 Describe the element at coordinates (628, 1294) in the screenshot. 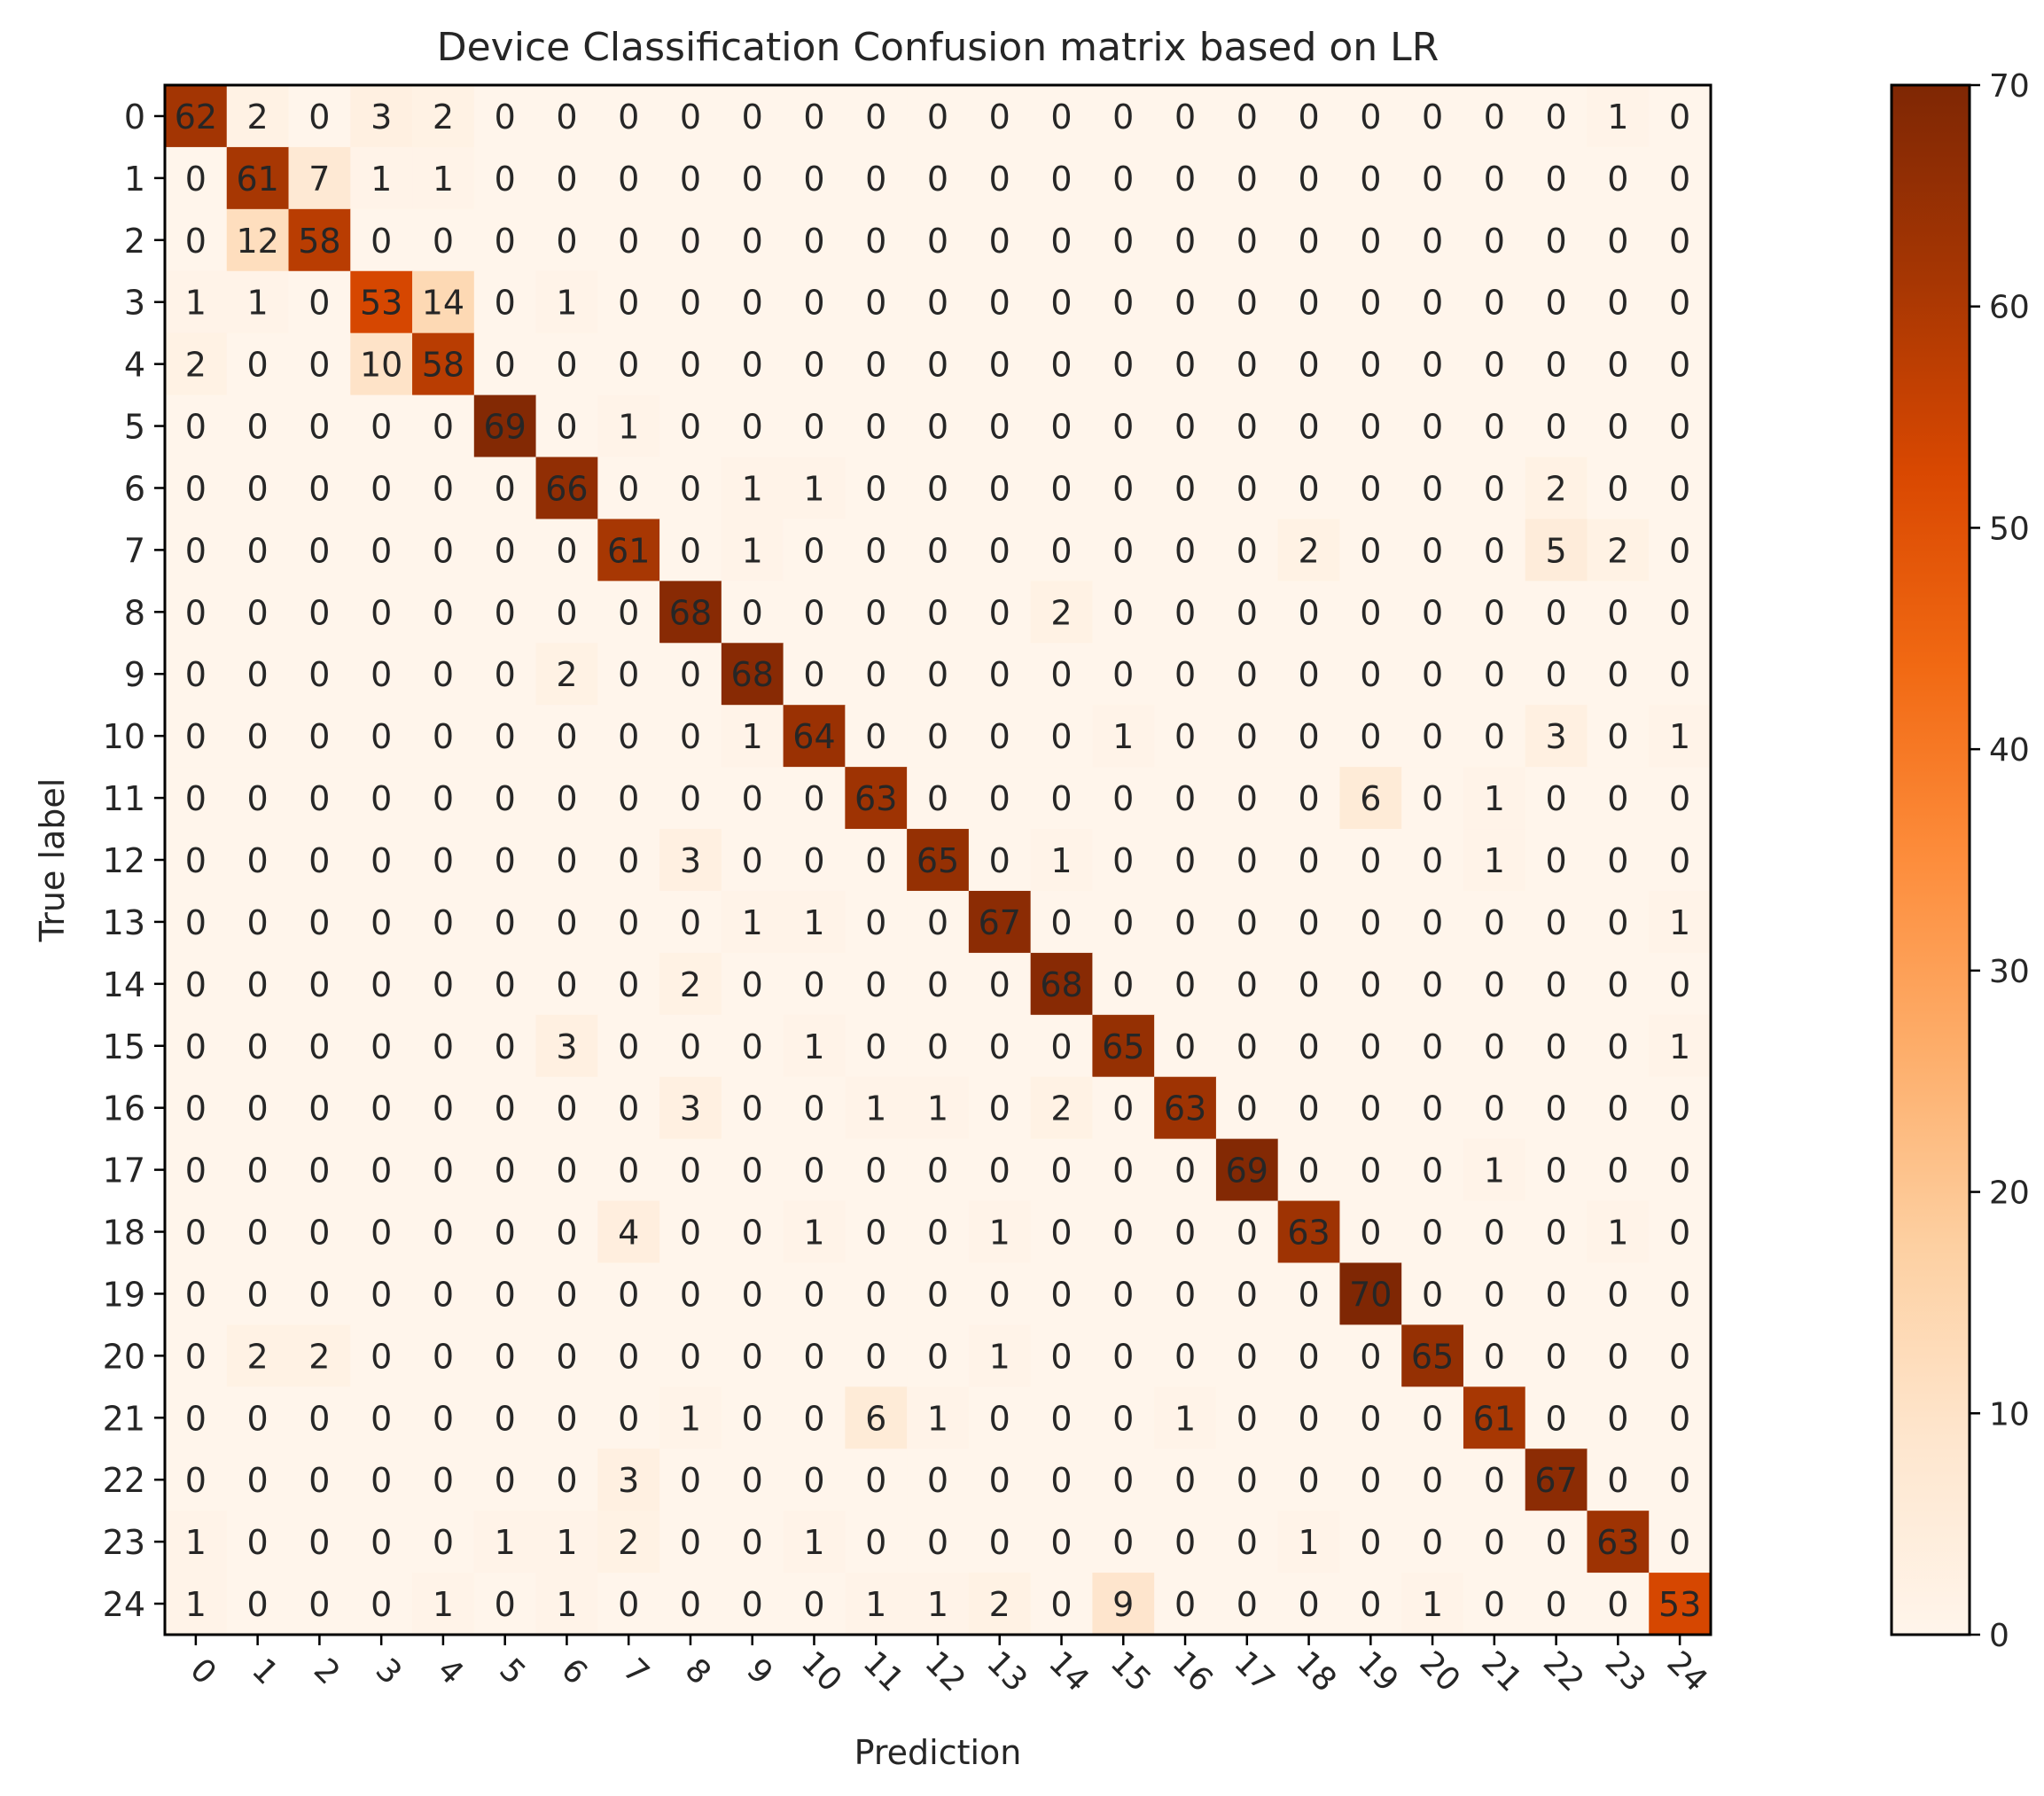

I see `cell-label-19-7: 0` at that location.